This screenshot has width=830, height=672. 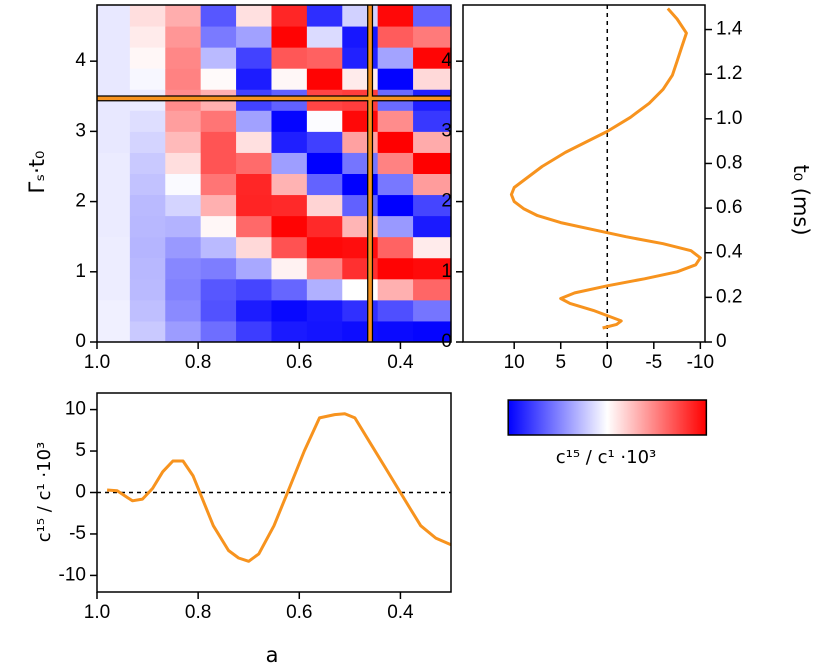 What do you see at coordinates (729, 73) in the screenshot?
I see `y-tick-label: 1.2` at bounding box center [729, 73].